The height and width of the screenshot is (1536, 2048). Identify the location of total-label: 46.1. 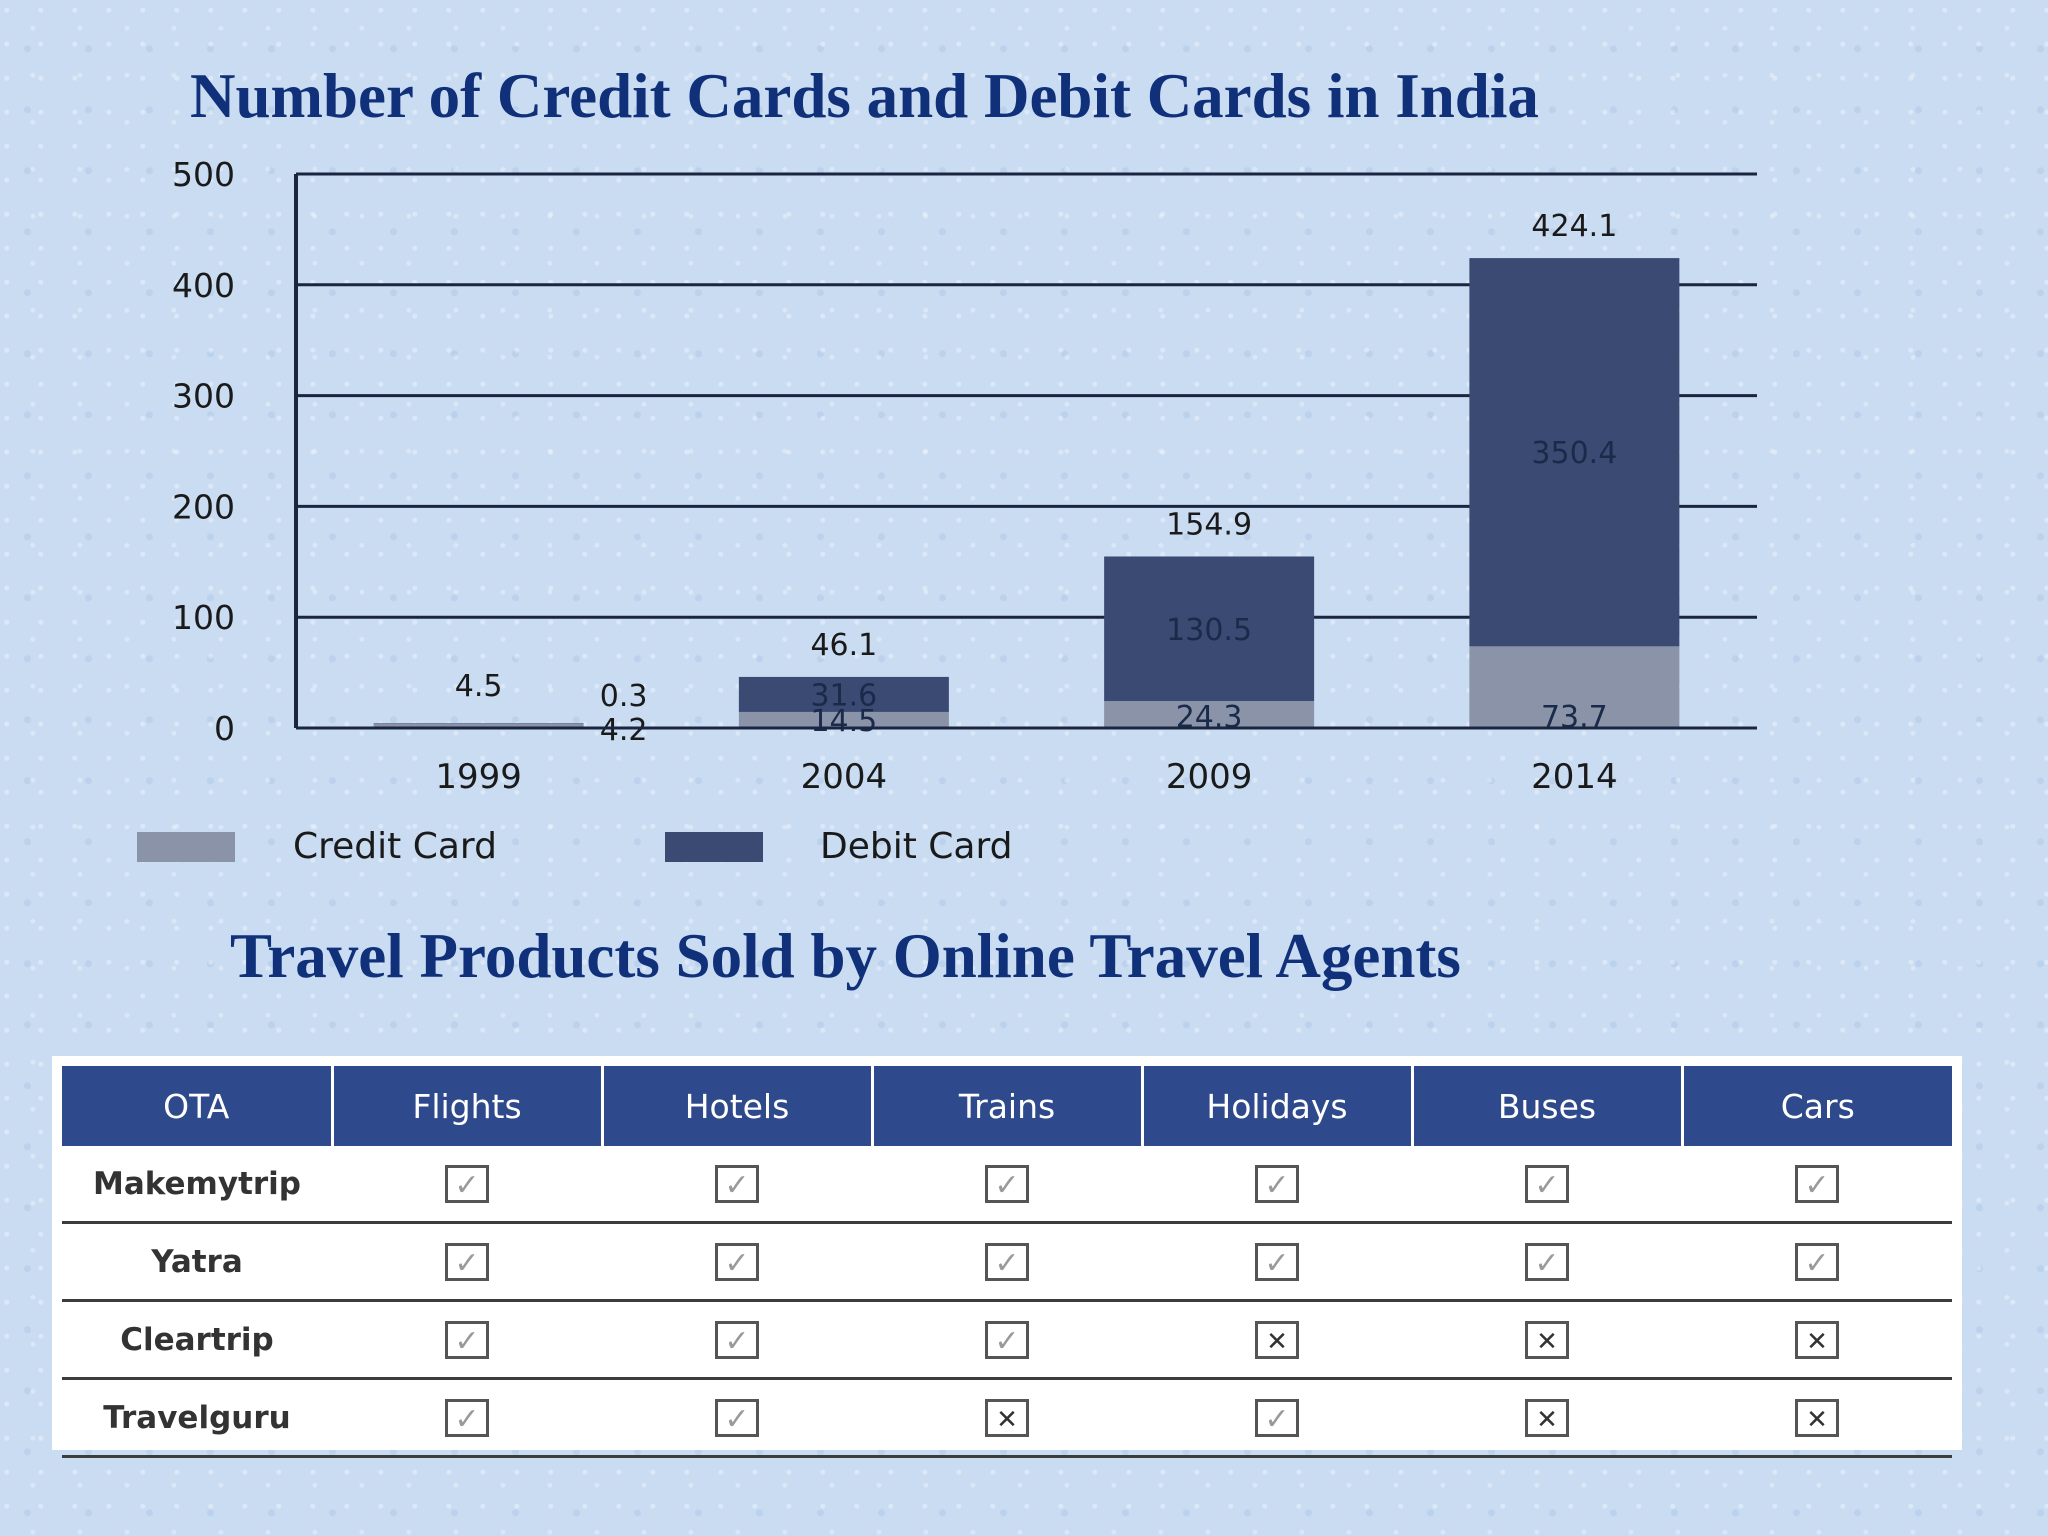
(843, 645).